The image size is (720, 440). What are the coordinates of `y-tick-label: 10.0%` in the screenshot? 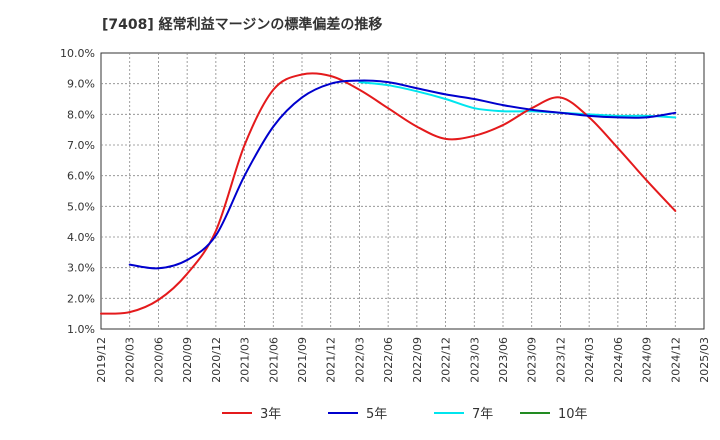 It's located at (77, 53).